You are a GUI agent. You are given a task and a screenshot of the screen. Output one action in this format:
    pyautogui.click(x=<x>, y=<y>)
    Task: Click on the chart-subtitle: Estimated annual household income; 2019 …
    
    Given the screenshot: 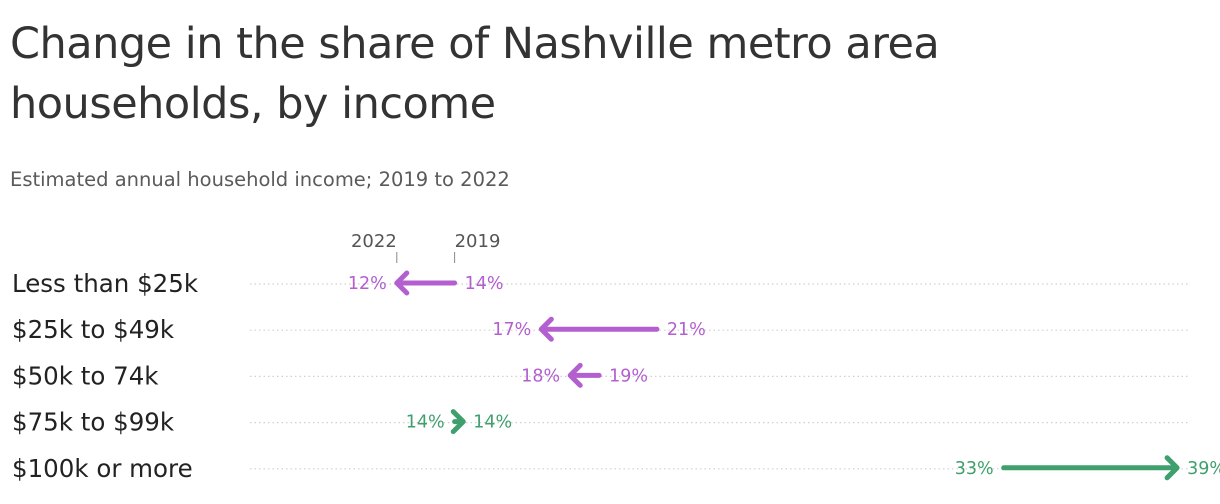 What is the action you would take?
    pyautogui.click(x=260, y=179)
    